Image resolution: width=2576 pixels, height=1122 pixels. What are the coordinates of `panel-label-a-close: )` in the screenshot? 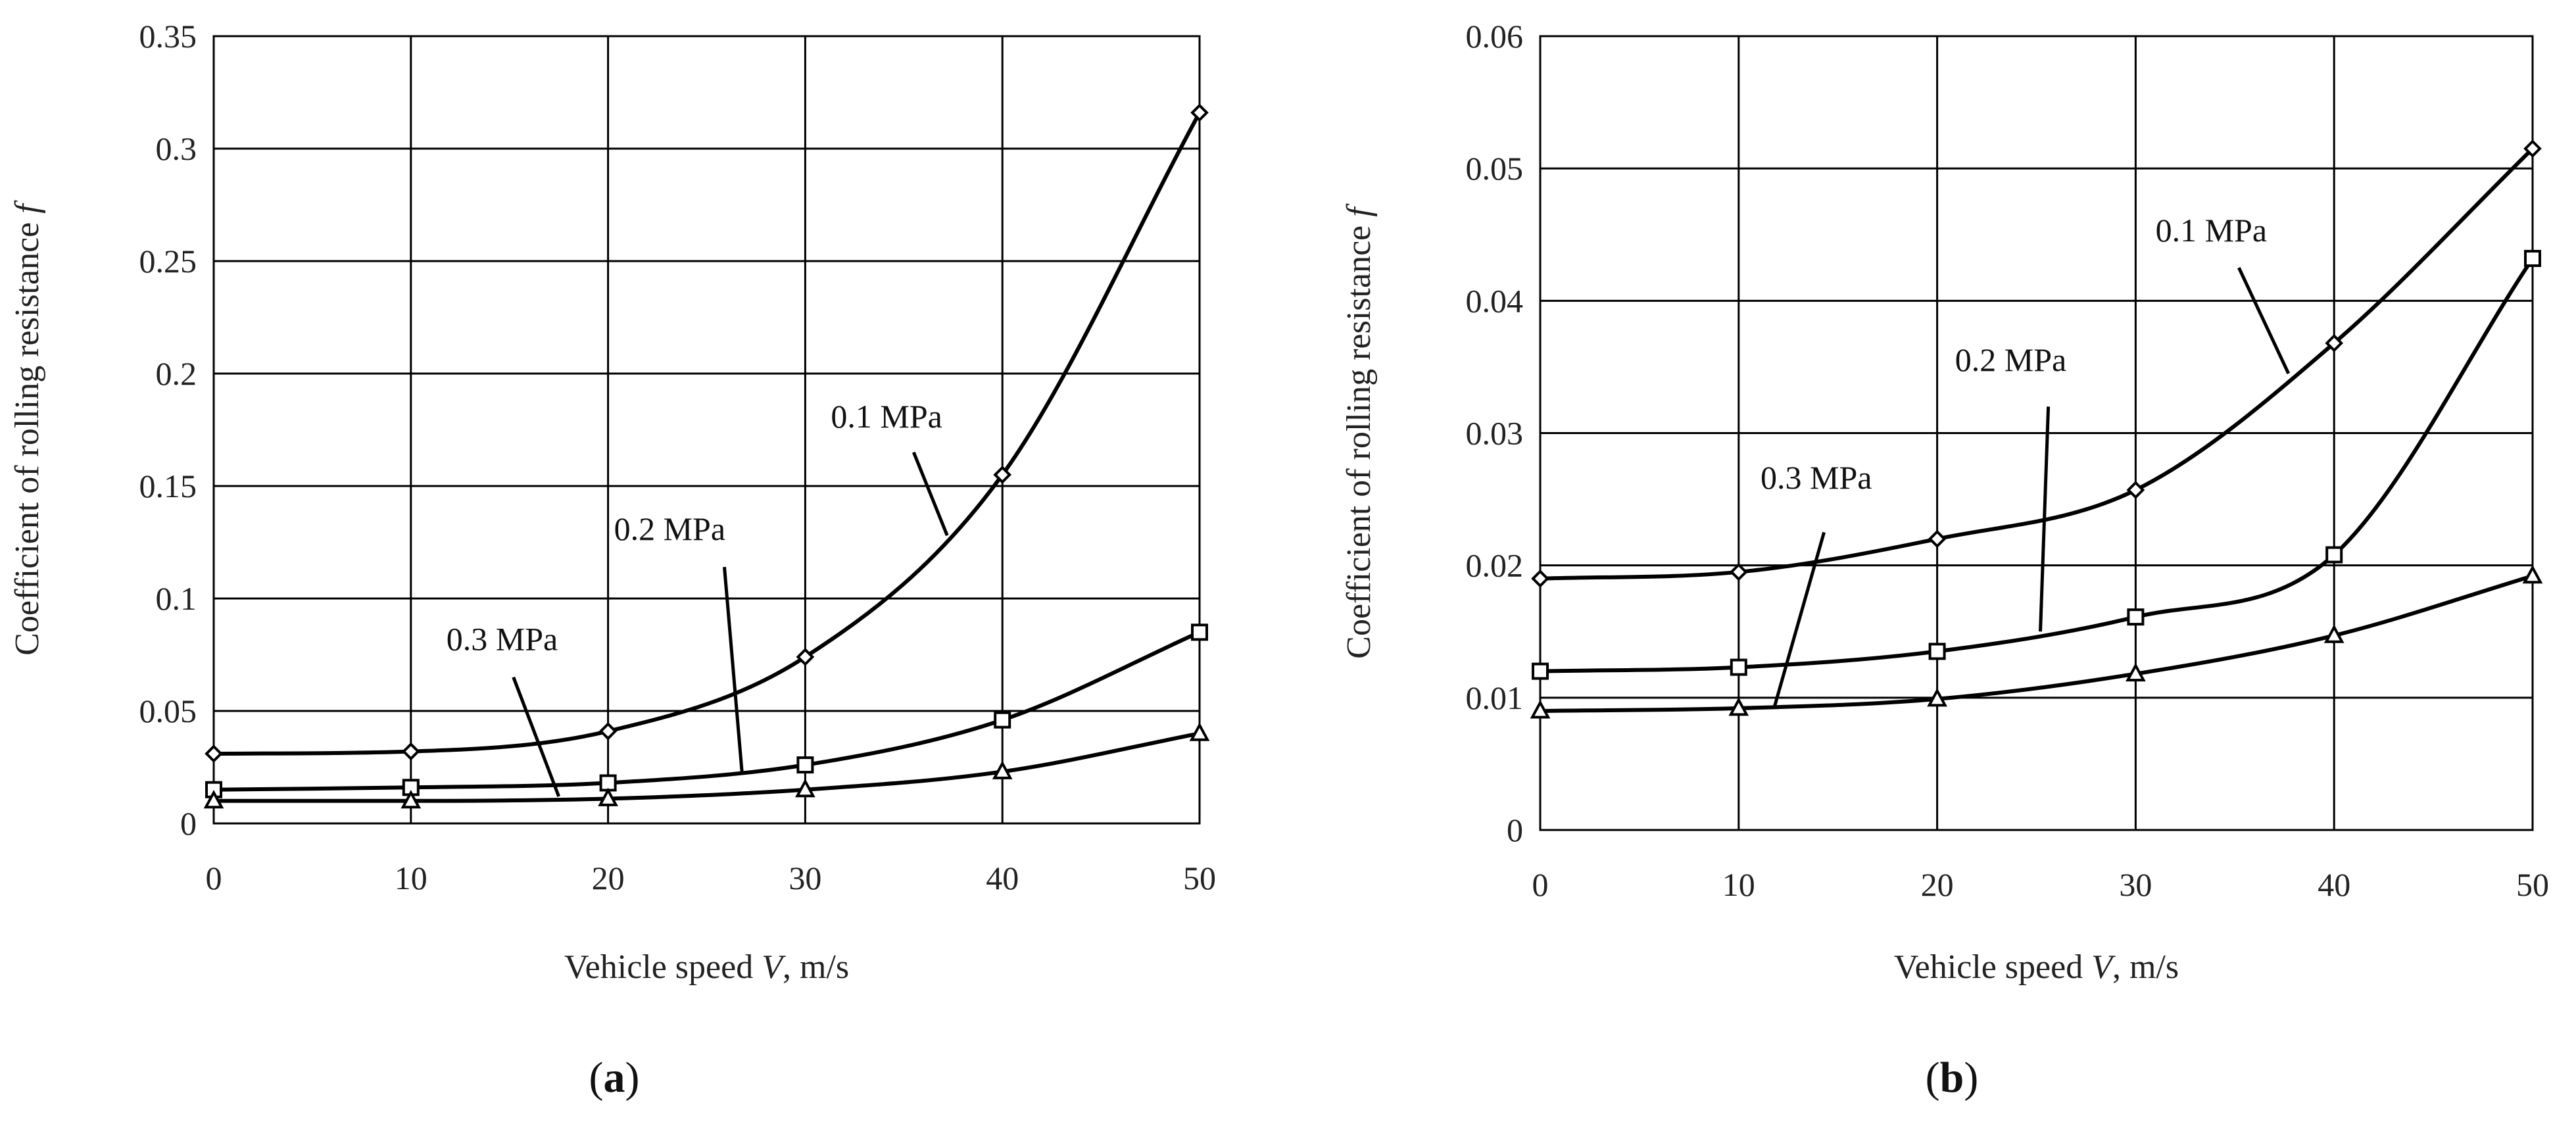 It's located at (633, 1078).